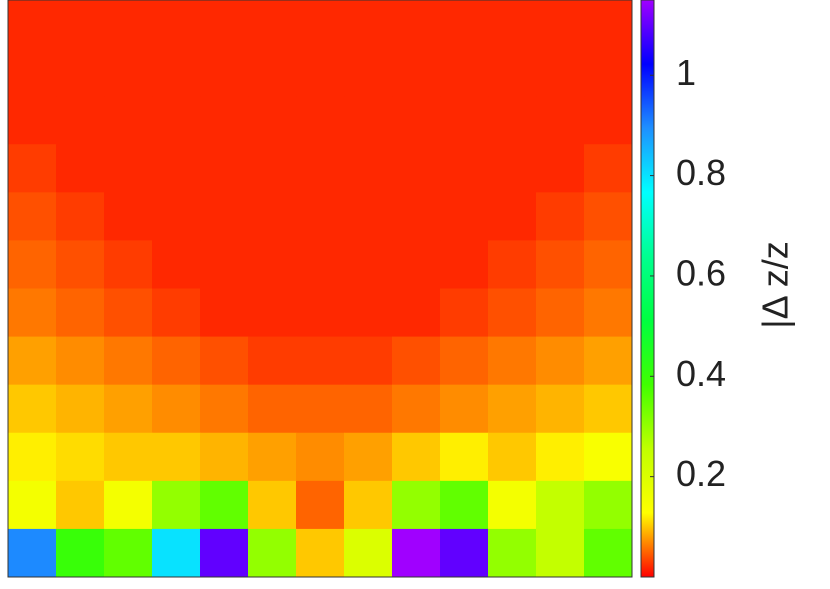  I want to click on colorbar-tick-label: 0.8, so click(701, 172).